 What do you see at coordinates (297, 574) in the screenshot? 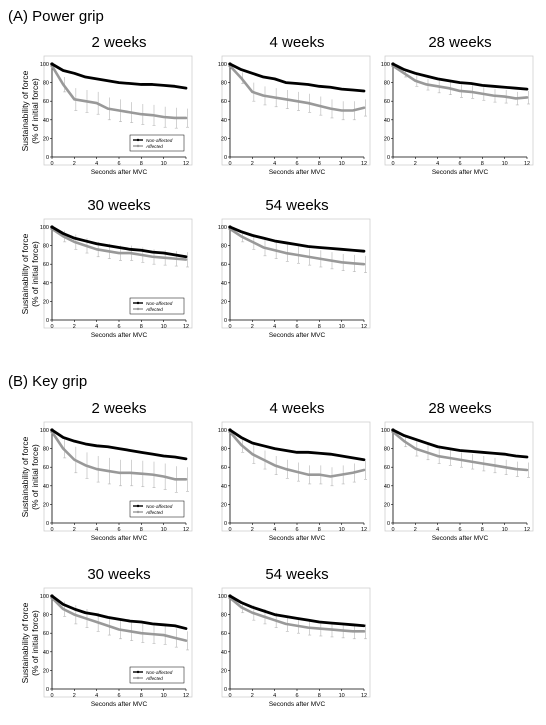
I see `panel-title: 54 weeks` at bounding box center [297, 574].